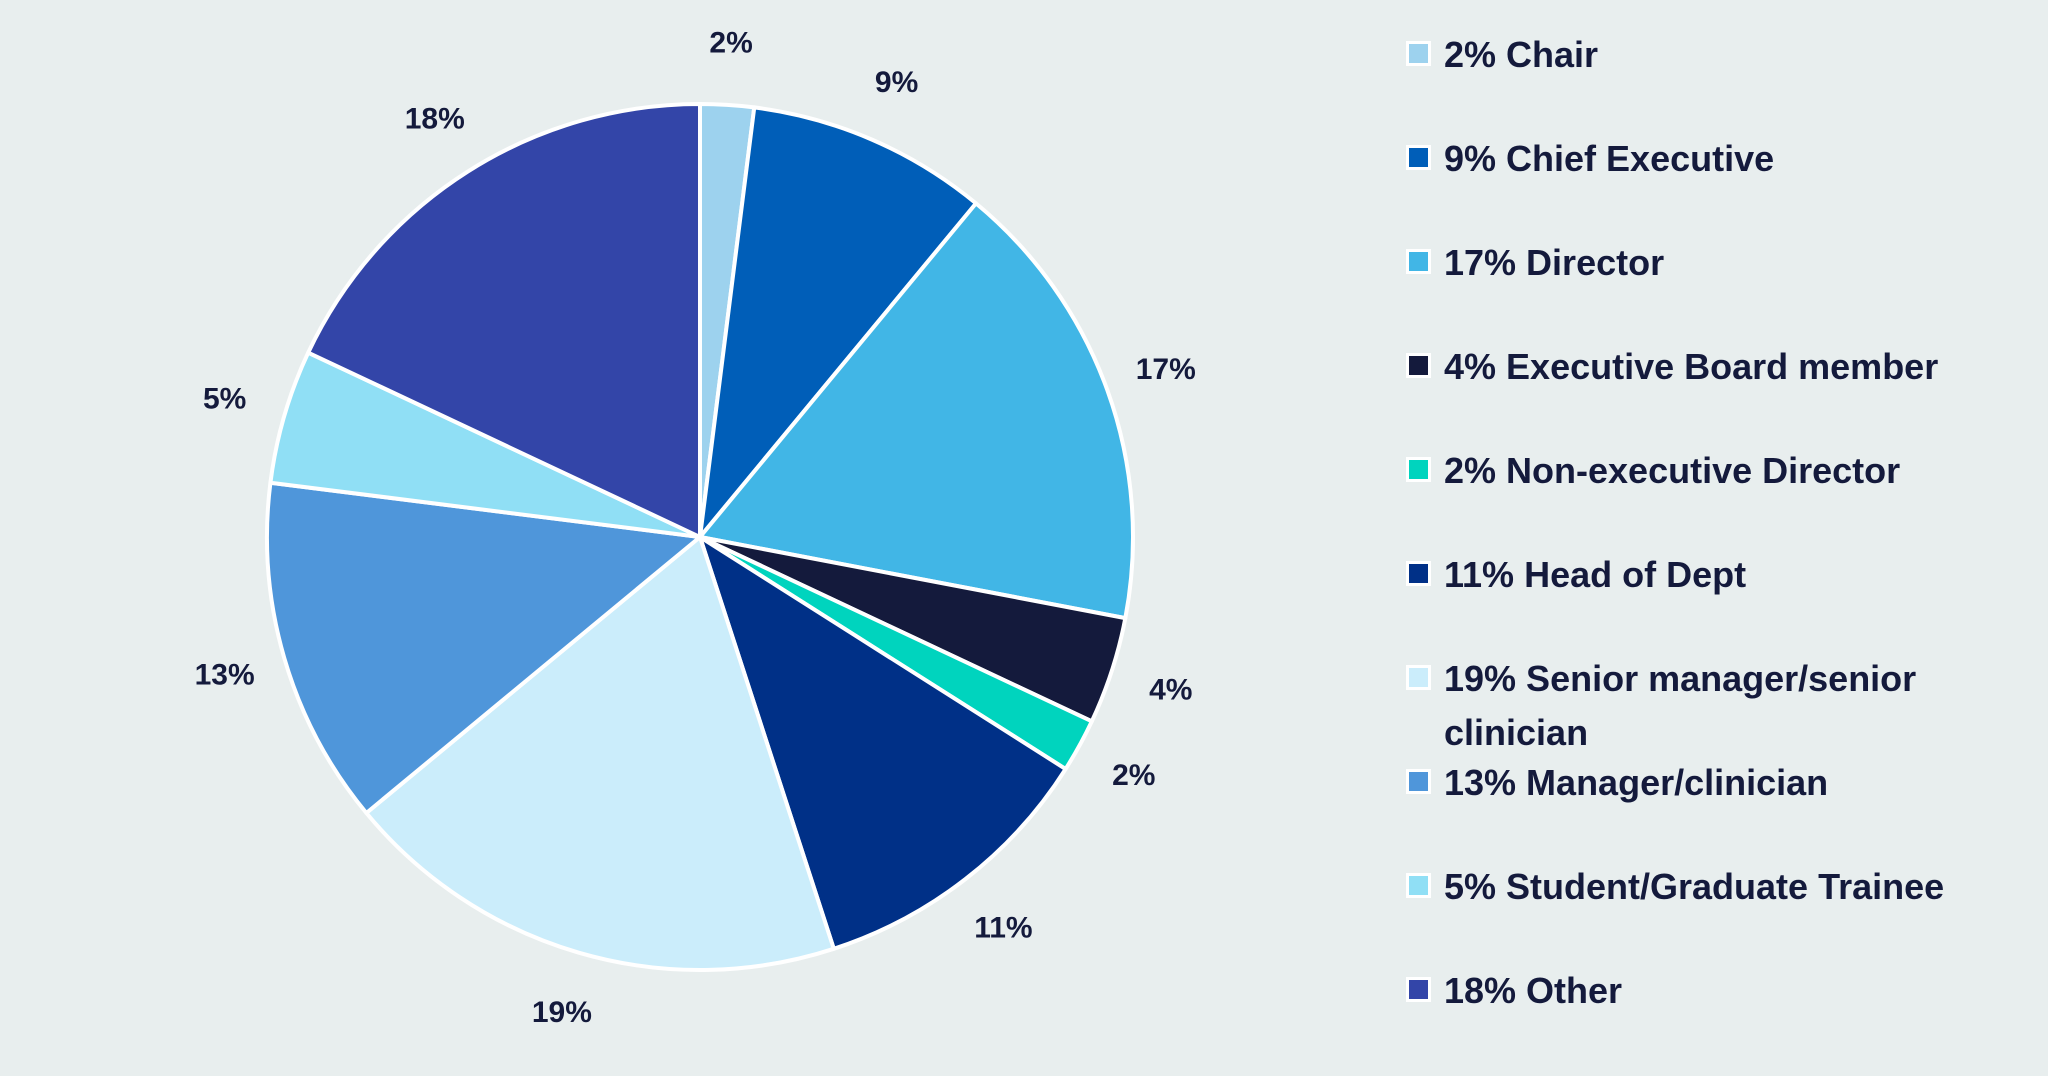 The width and height of the screenshot is (2048, 1076). Describe the element at coordinates (1609, 158) in the screenshot. I see `legend-label-1: 9% Chief Executive` at that location.